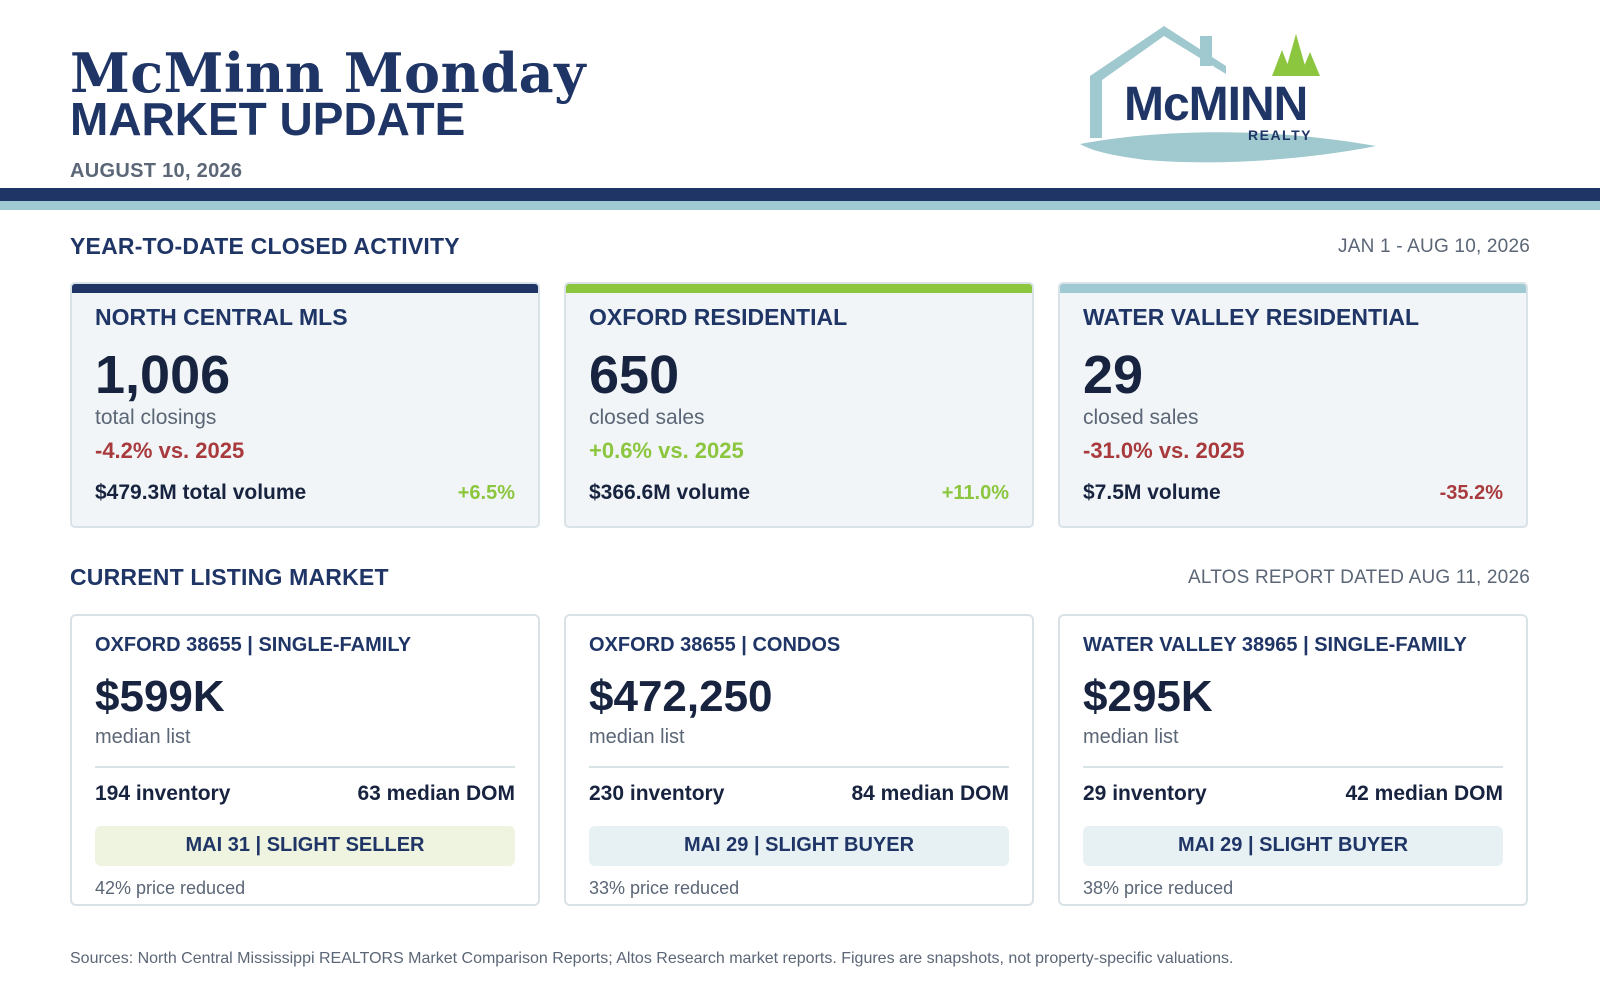 This screenshot has height=1000, width=1600. What do you see at coordinates (170, 450) in the screenshot?
I see `card-yoy-change: -4.2% vs. 2025` at bounding box center [170, 450].